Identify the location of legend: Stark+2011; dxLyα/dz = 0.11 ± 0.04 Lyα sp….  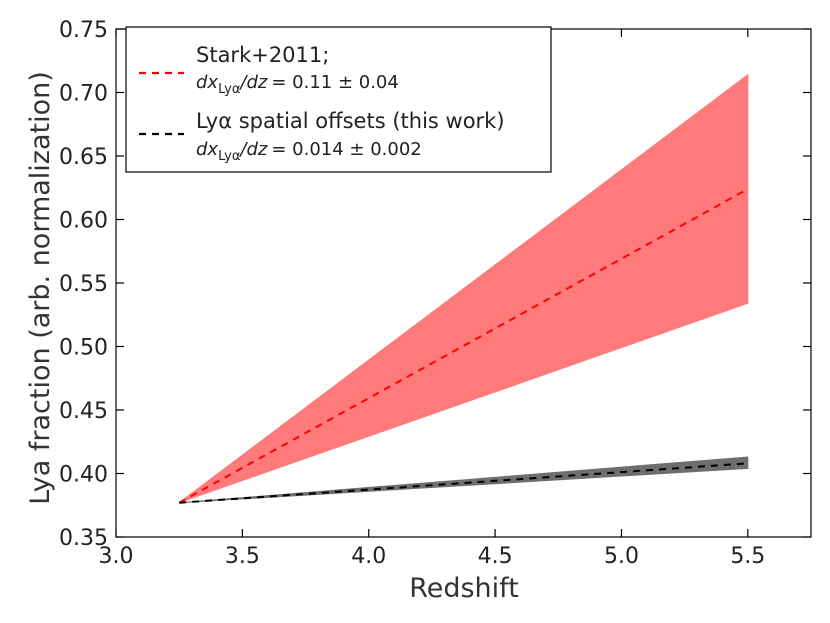
(338, 99).